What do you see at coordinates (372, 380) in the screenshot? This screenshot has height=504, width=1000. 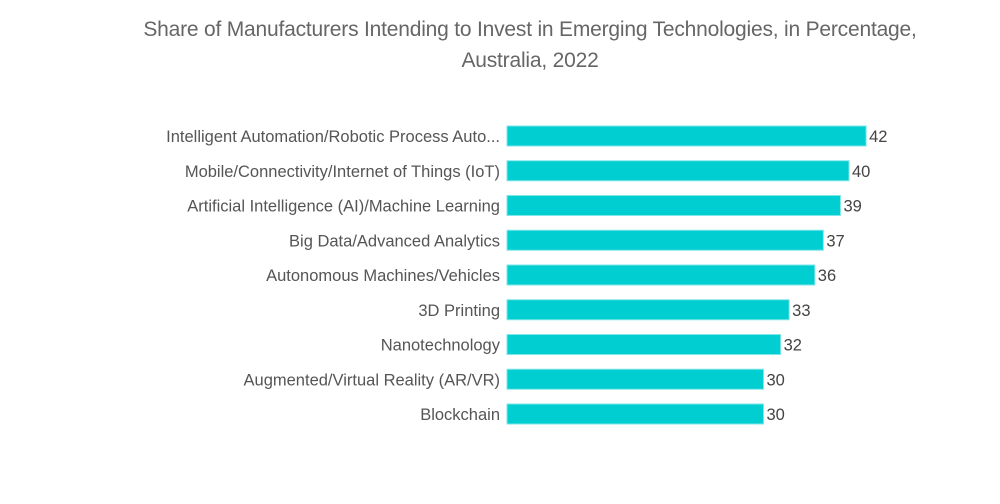 I see `category-label: Augmented/Virtual Reality (AR/VR)` at bounding box center [372, 380].